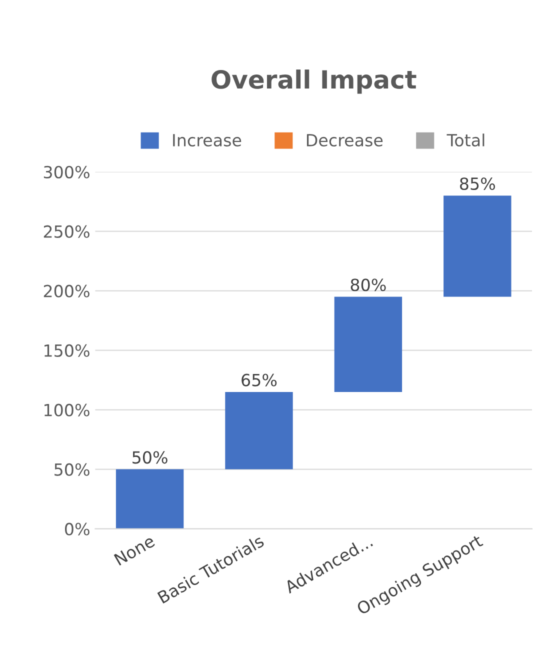 This screenshot has width=560, height=661. I want to click on y-tick-label: 50%, so click(72, 469).